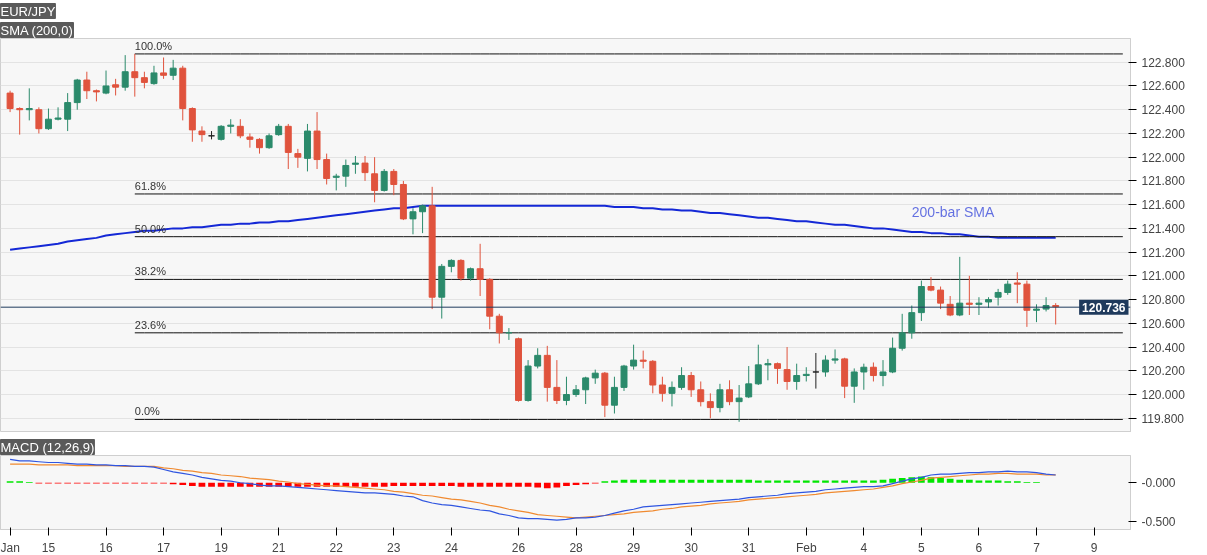  I want to click on x-tick-label: 31, so click(749, 547).